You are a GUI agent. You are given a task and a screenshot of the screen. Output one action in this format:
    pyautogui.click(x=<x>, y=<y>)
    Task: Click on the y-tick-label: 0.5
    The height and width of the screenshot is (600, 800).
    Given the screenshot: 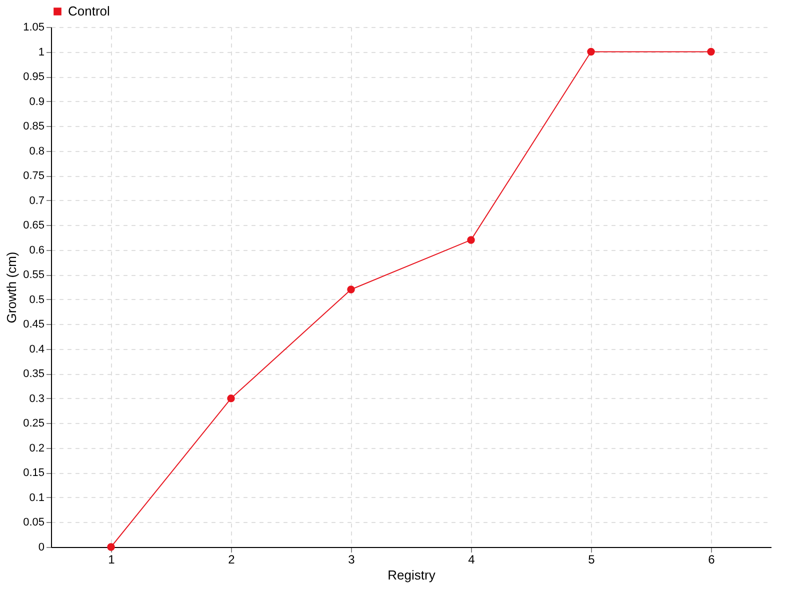 What is the action you would take?
    pyautogui.click(x=36, y=300)
    